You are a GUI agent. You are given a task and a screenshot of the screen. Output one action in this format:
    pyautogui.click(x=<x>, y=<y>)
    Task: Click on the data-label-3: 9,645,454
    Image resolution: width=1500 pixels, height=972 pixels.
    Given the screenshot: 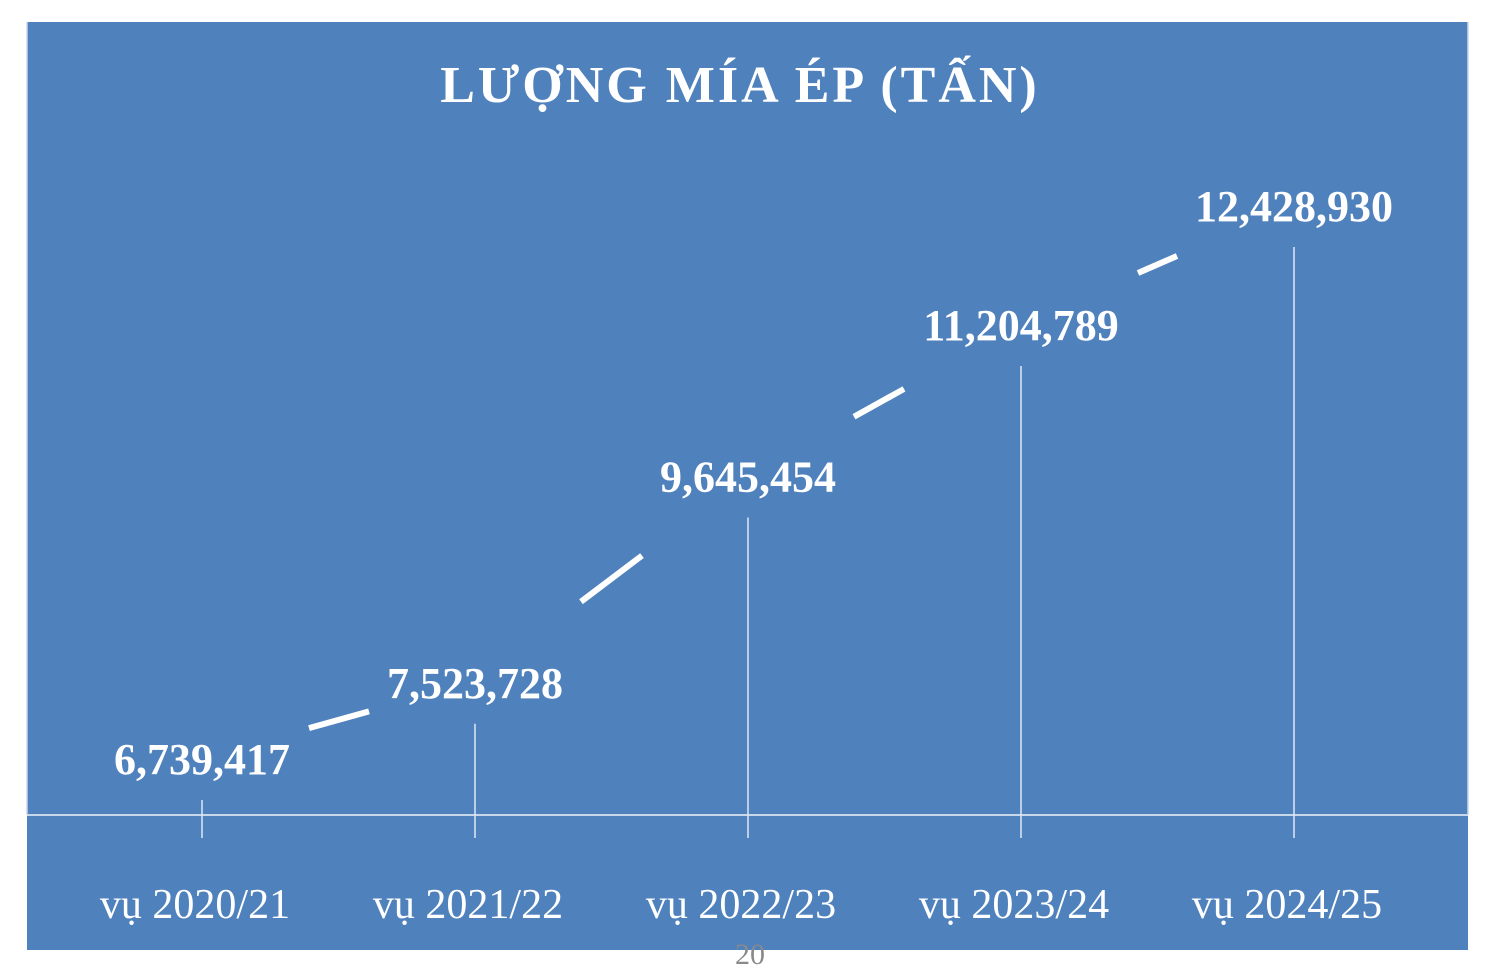 What is the action you would take?
    pyautogui.click(x=748, y=477)
    